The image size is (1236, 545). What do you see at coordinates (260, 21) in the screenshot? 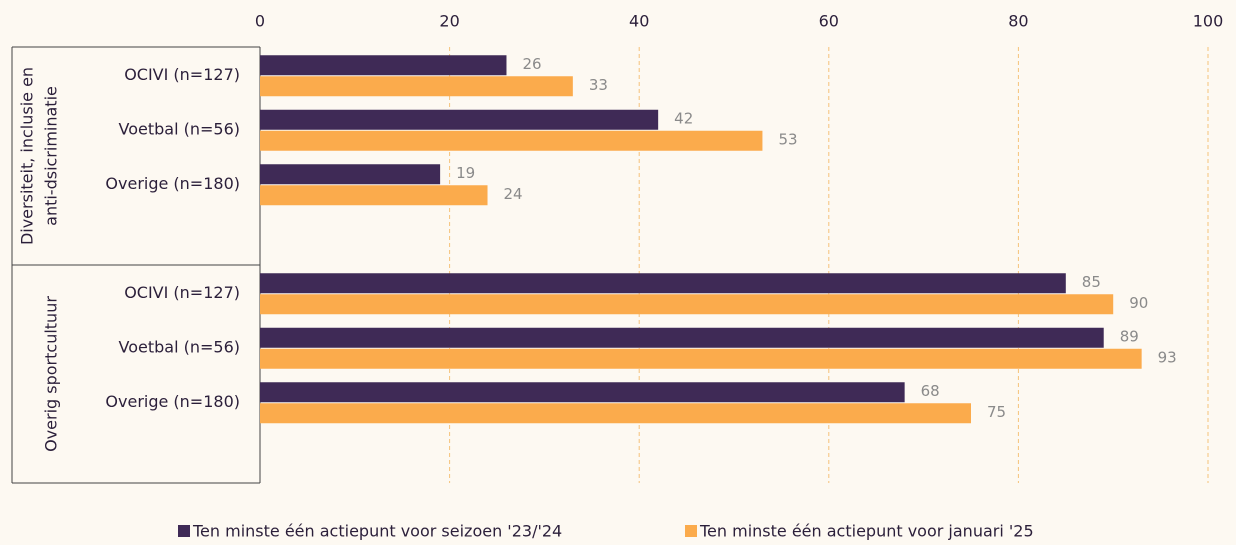
I see `x-tick-label: 0` at bounding box center [260, 21].